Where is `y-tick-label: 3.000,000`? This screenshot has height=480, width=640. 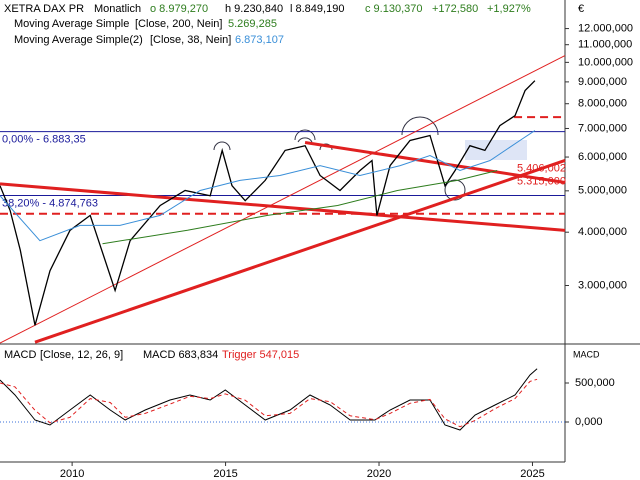
y-tick-label: 3.000,000 is located at coordinates (602, 285).